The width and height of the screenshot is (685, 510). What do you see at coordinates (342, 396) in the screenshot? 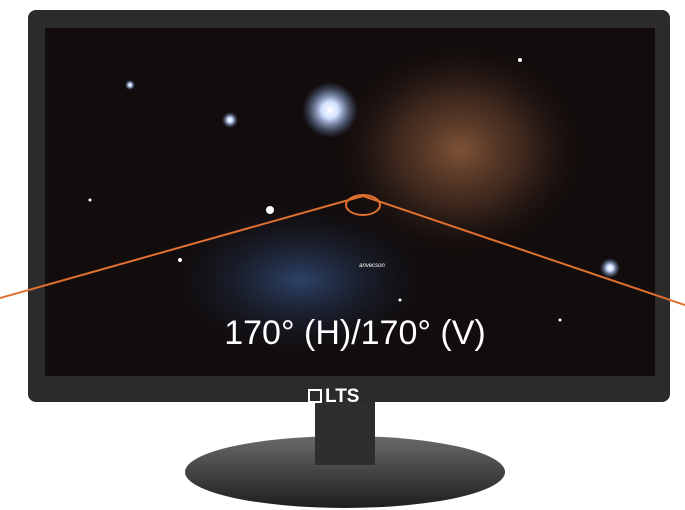
I see `brand-logo: LTS` at bounding box center [342, 396].